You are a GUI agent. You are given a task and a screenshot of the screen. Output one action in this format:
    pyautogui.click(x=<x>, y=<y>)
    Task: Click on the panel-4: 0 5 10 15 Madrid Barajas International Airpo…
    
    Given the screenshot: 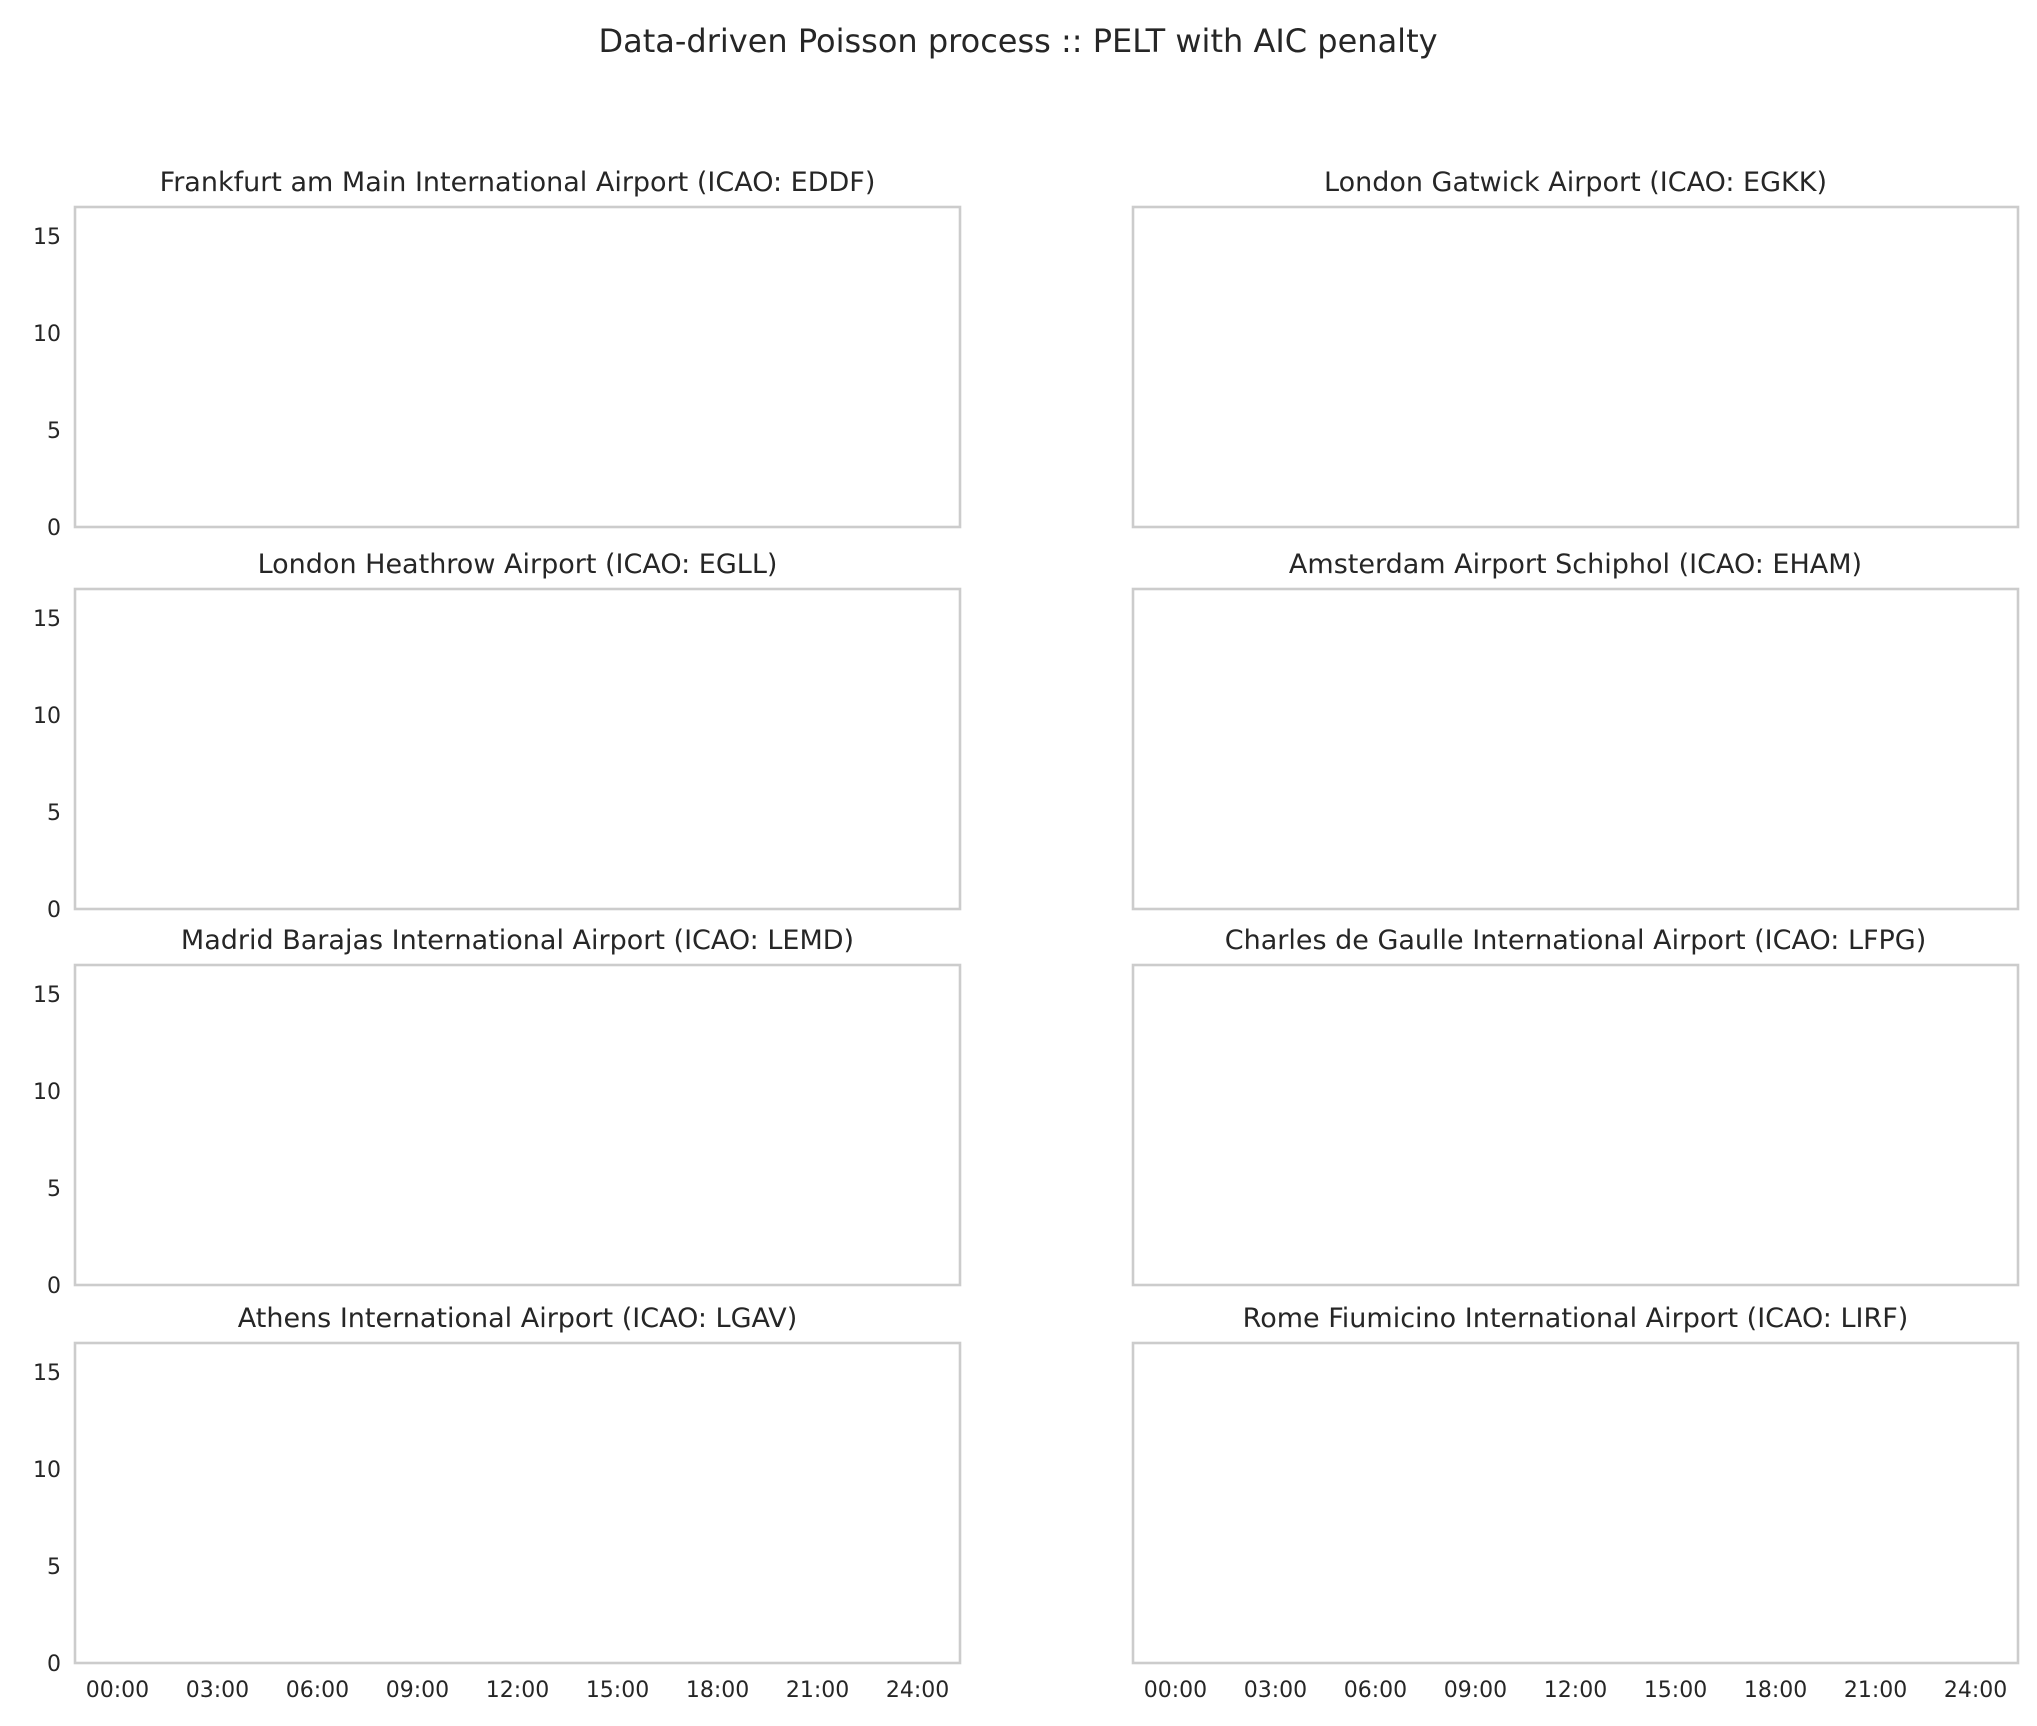 What is the action you would take?
    pyautogui.click(x=497, y=1112)
    